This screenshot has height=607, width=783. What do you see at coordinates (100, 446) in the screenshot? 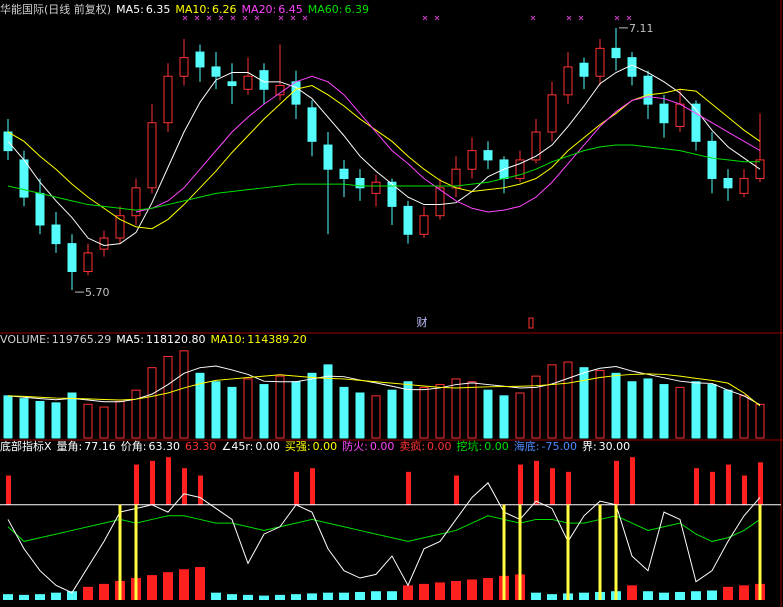
I see `readout-value: 77.16` at bounding box center [100, 446].